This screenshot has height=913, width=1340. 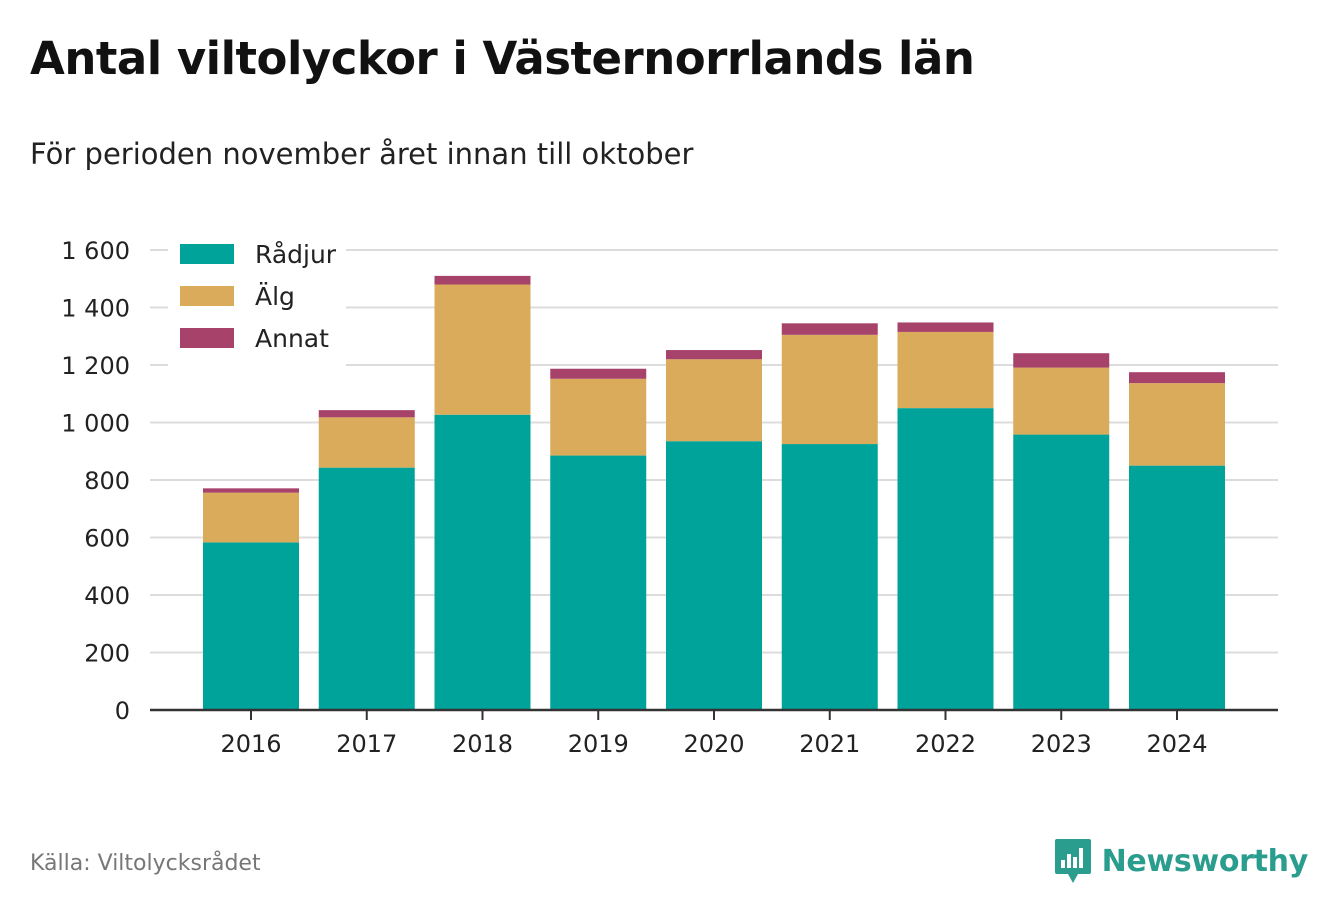 I want to click on x-tick-label: 2024, so click(x=1176, y=744).